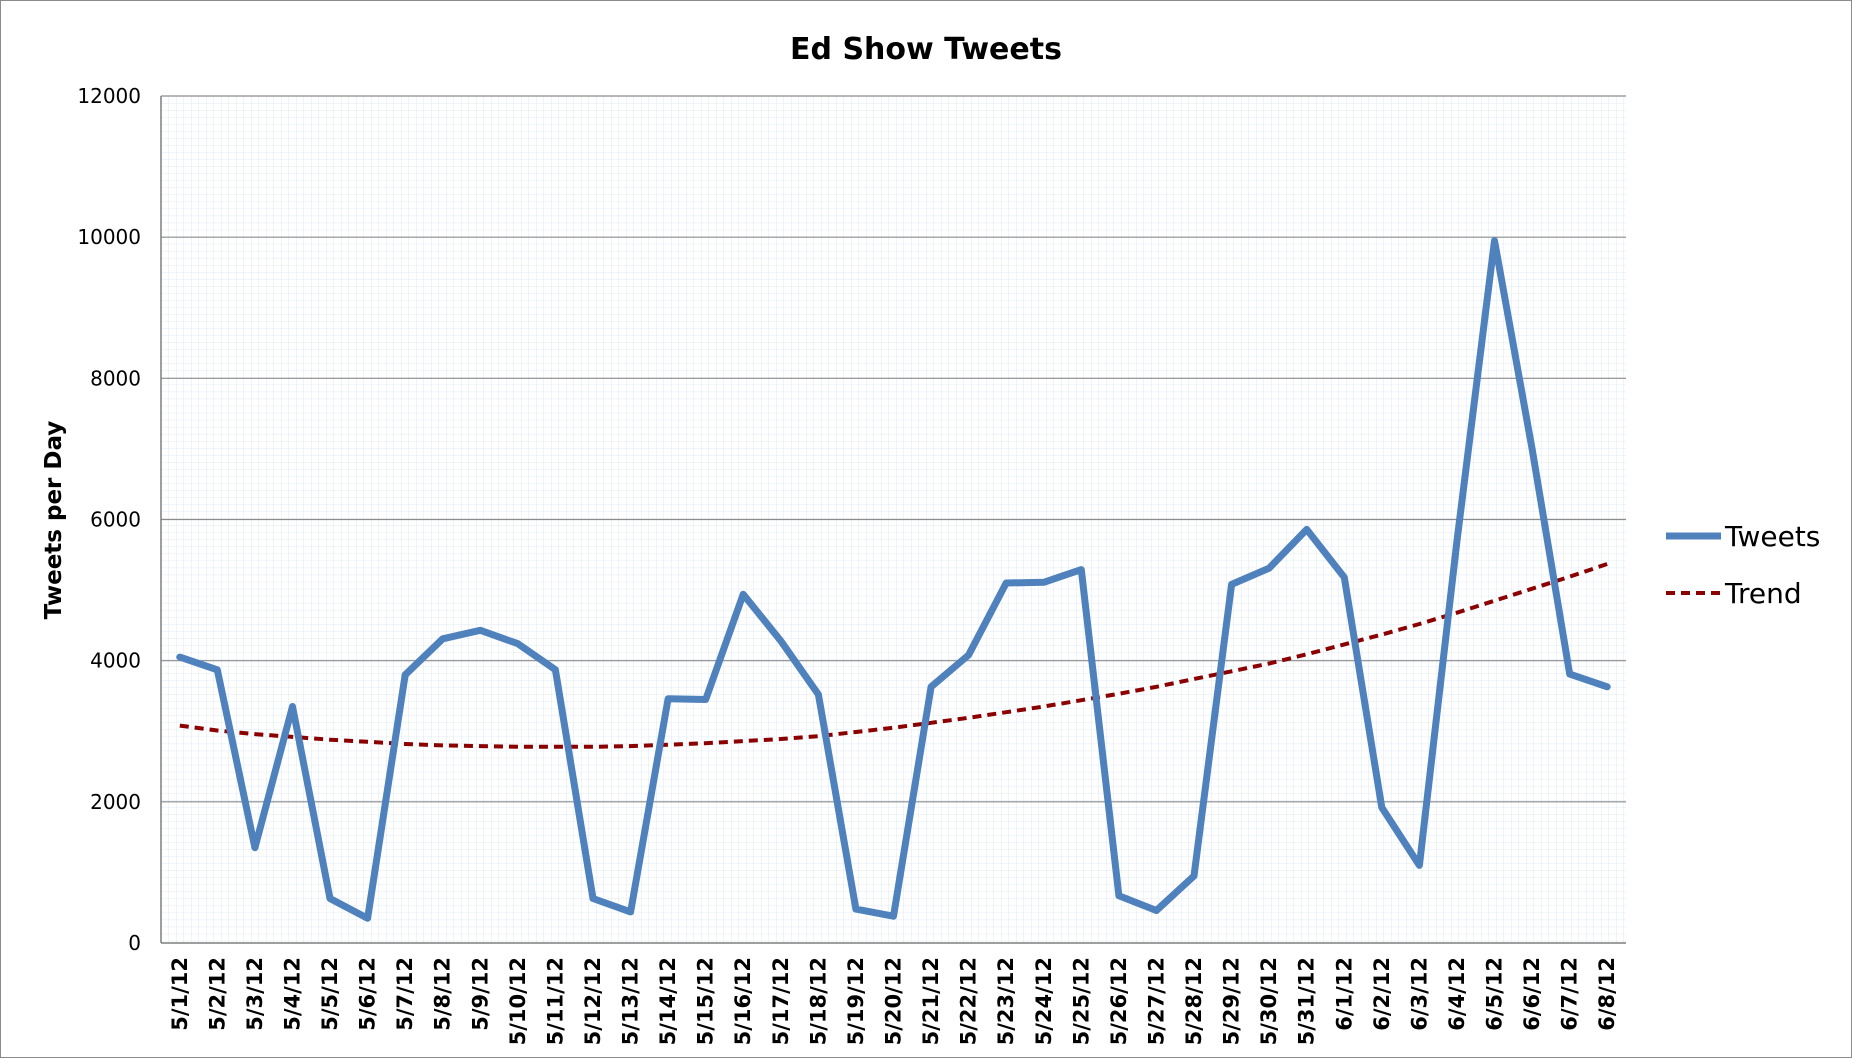 The width and height of the screenshot is (1852, 1059). Describe the element at coordinates (443, 994) in the screenshot. I see `x-tick-label: 5/8/12` at that location.